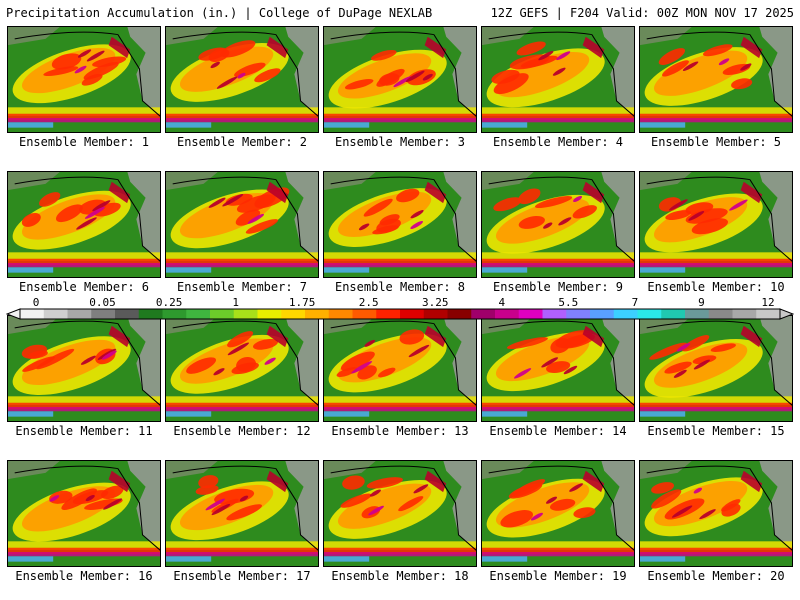  What do you see at coordinates (84, 142) in the screenshot?
I see `ensemble-member-label: Ensemble Member: 1` at bounding box center [84, 142].